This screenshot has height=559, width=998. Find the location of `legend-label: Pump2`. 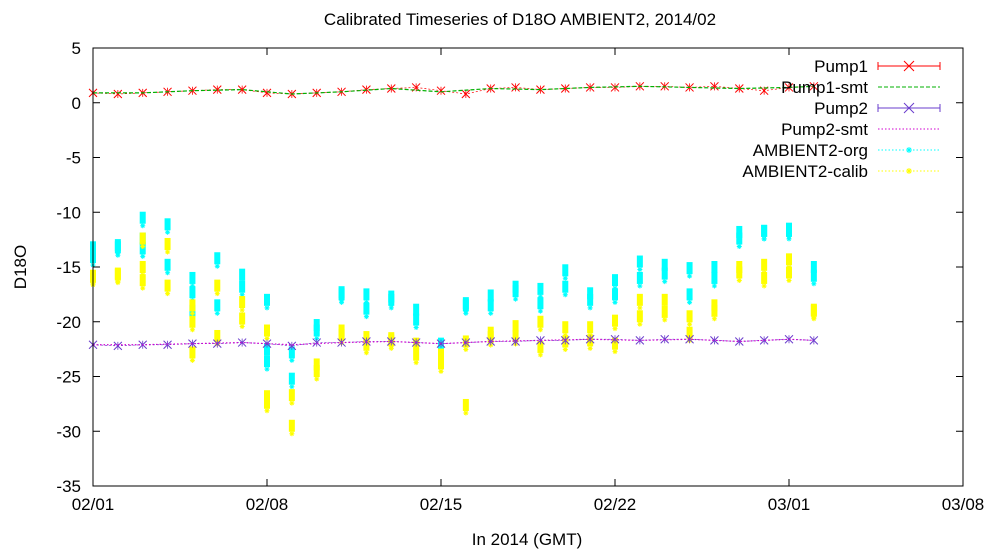

legend-label: Pump2 is located at coordinates (841, 108).